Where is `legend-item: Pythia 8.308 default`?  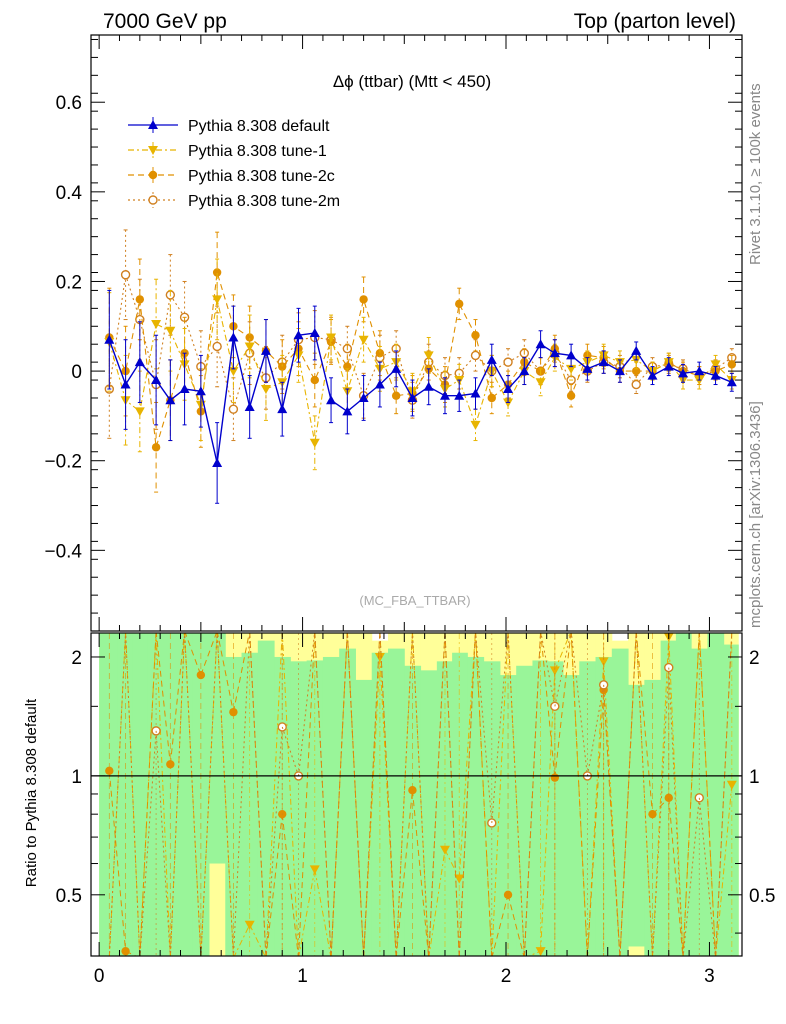 legend-item: Pythia 8.308 default is located at coordinates (229, 126).